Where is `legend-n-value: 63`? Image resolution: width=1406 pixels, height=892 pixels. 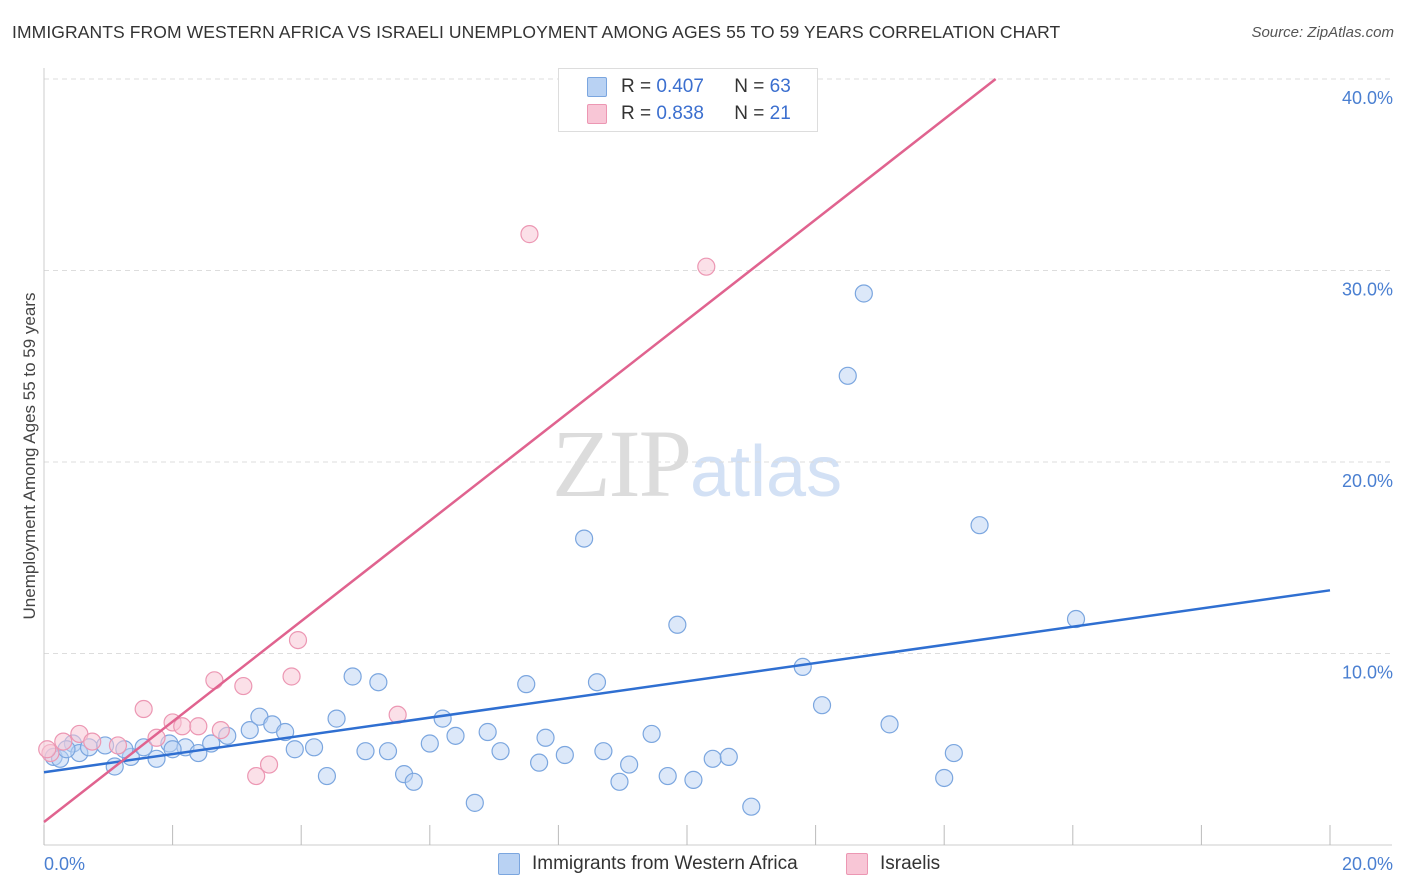 legend-n-value: 63 is located at coordinates (780, 86).